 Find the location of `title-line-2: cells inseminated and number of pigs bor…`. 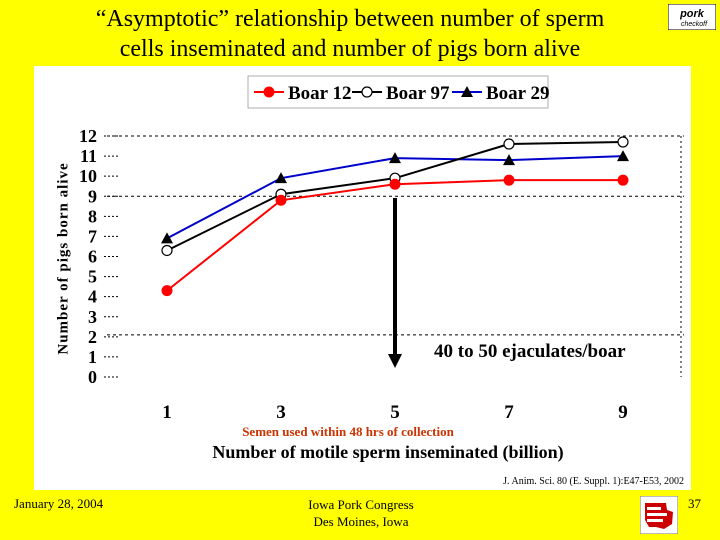

title-line-2: cells inseminated and number of pigs bor… is located at coordinates (350, 49).